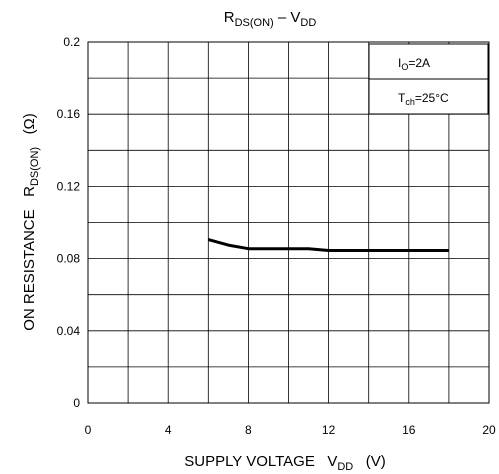 Image resolution: width=499 pixels, height=474 pixels. What do you see at coordinates (248, 430) in the screenshot?
I see `x-tick-label: 8` at bounding box center [248, 430].